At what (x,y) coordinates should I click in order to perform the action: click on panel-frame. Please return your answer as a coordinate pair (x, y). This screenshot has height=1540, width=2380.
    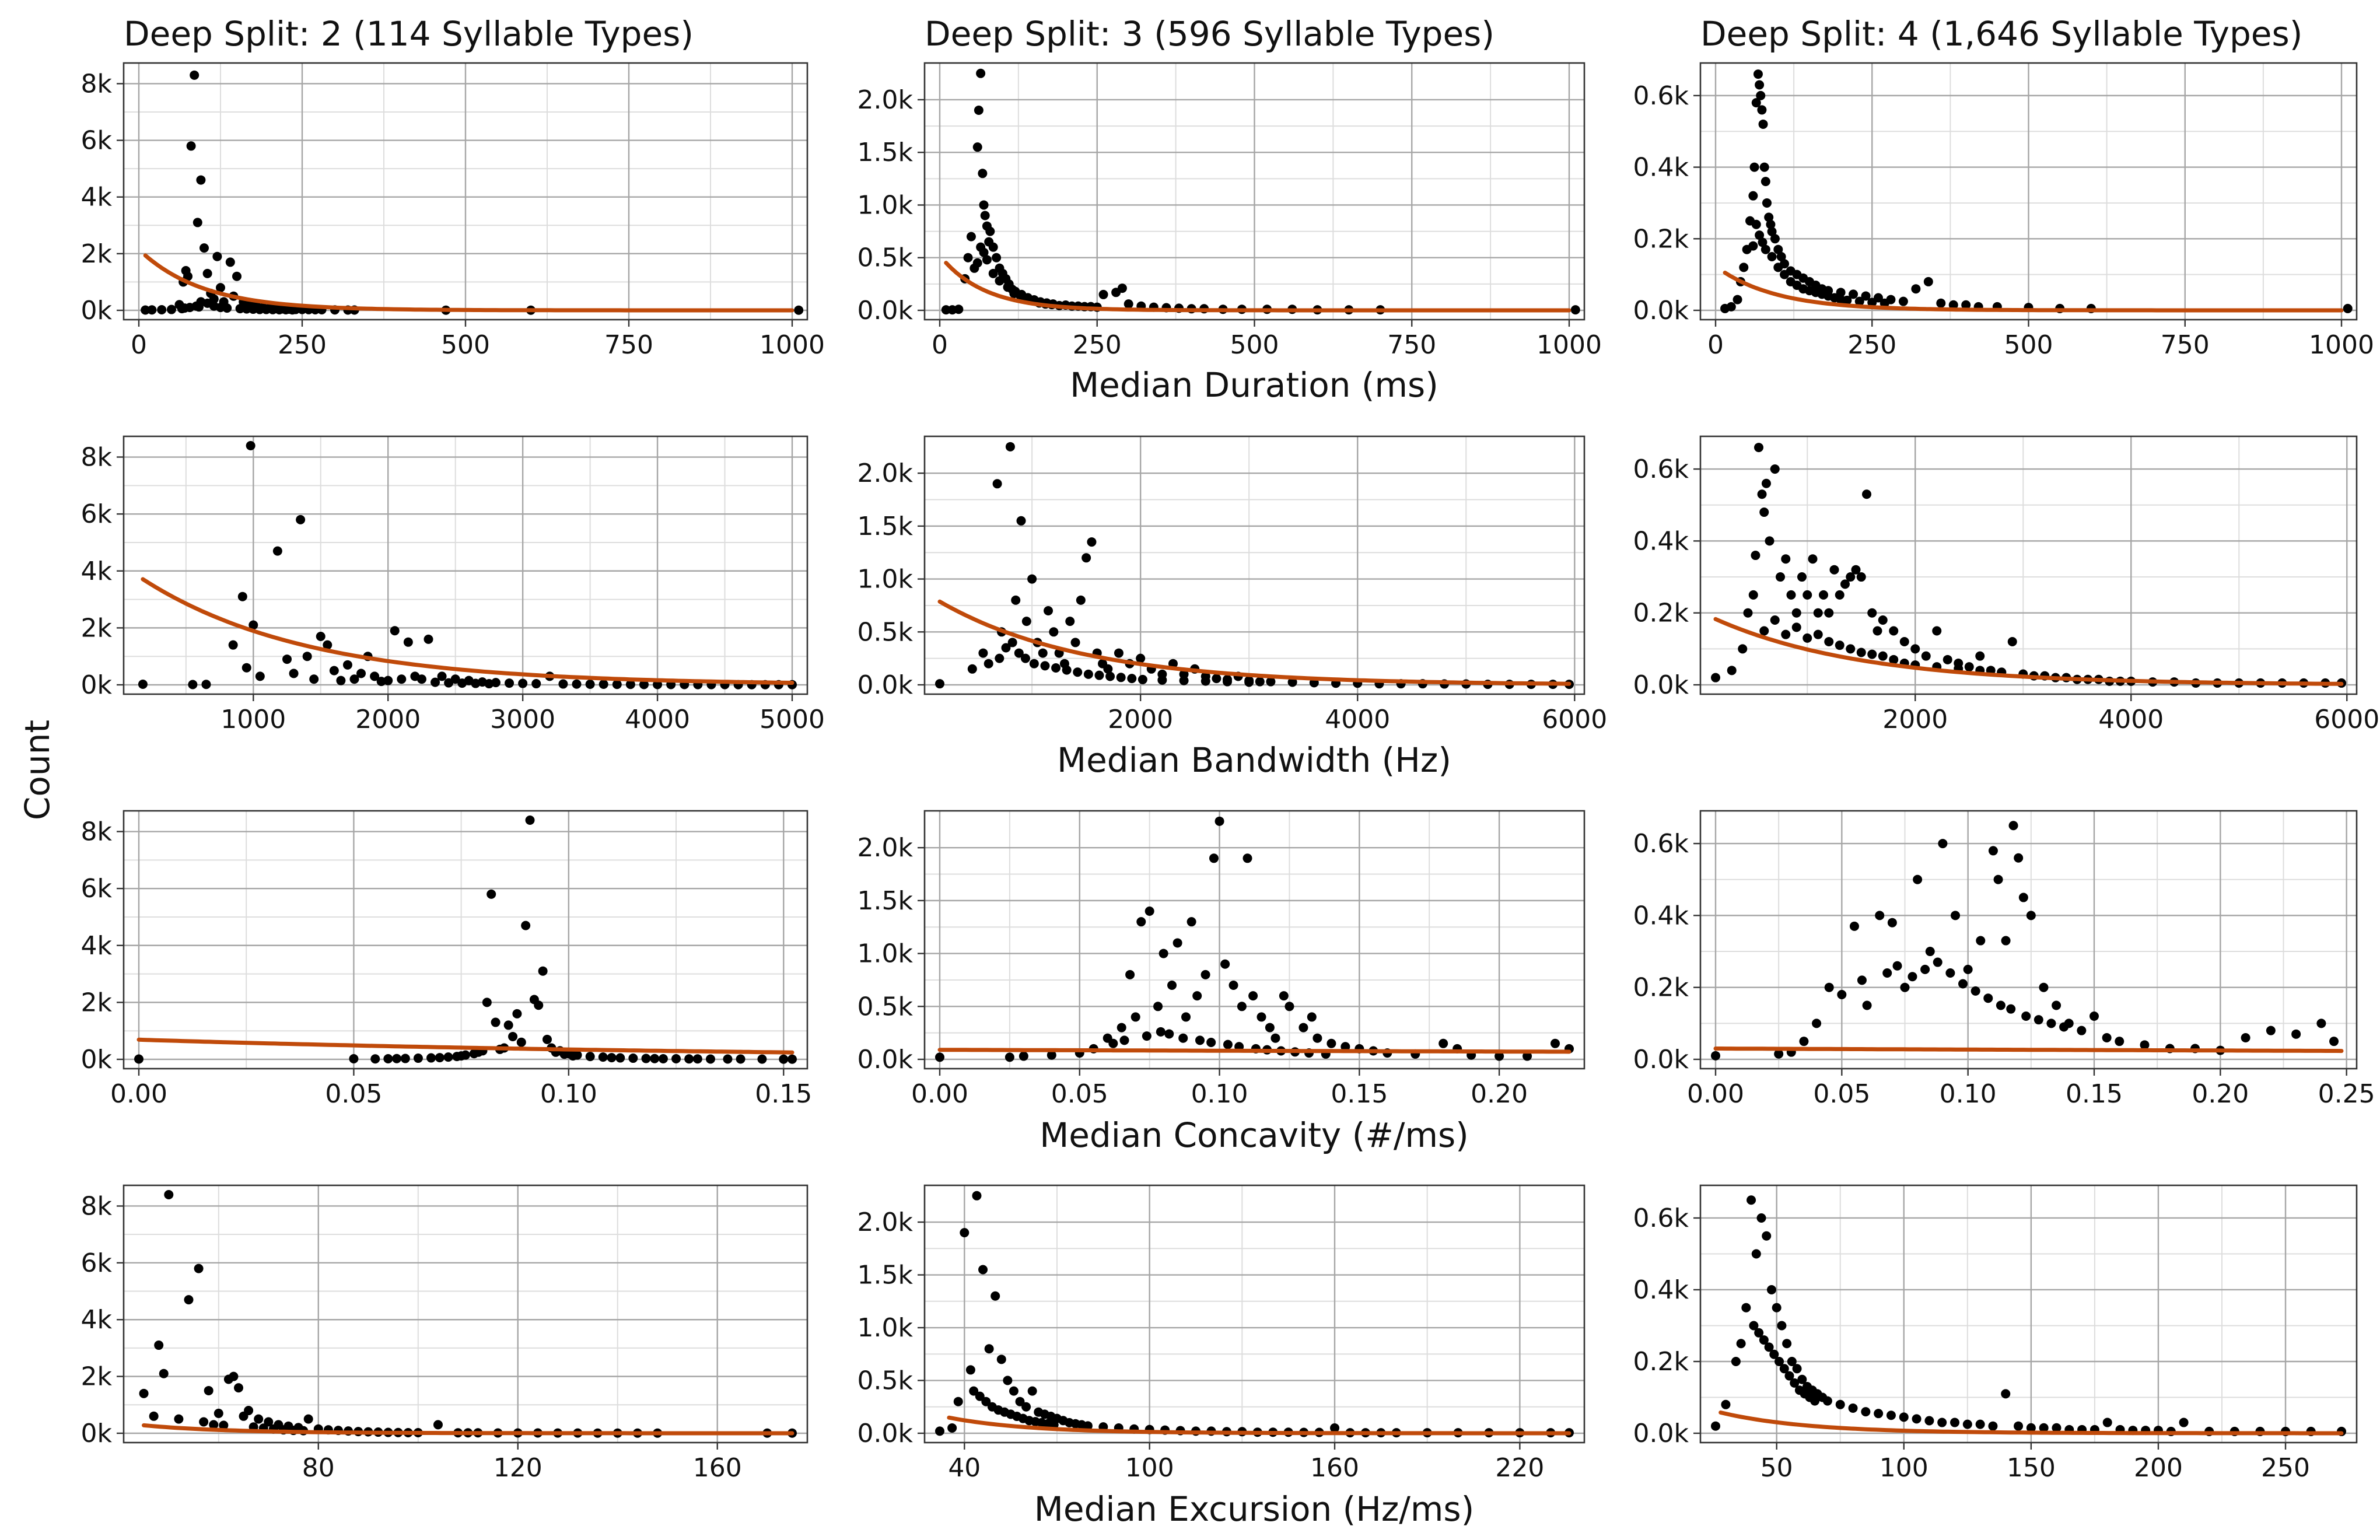
    Looking at the image, I should click on (466, 940).